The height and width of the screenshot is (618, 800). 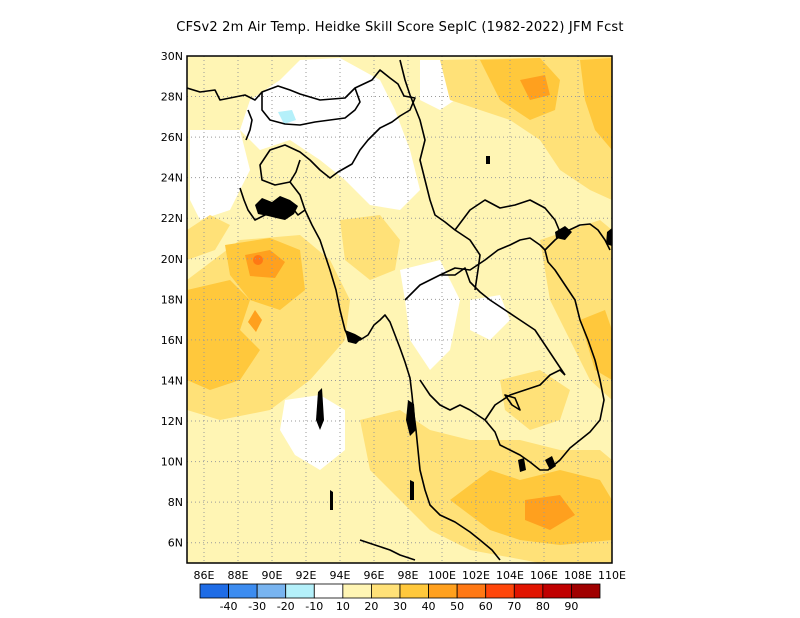 What do you see at coordinates (175, 502) in the screenshot?
I see `lat-label: 8N` at bounding box center [175, 502].